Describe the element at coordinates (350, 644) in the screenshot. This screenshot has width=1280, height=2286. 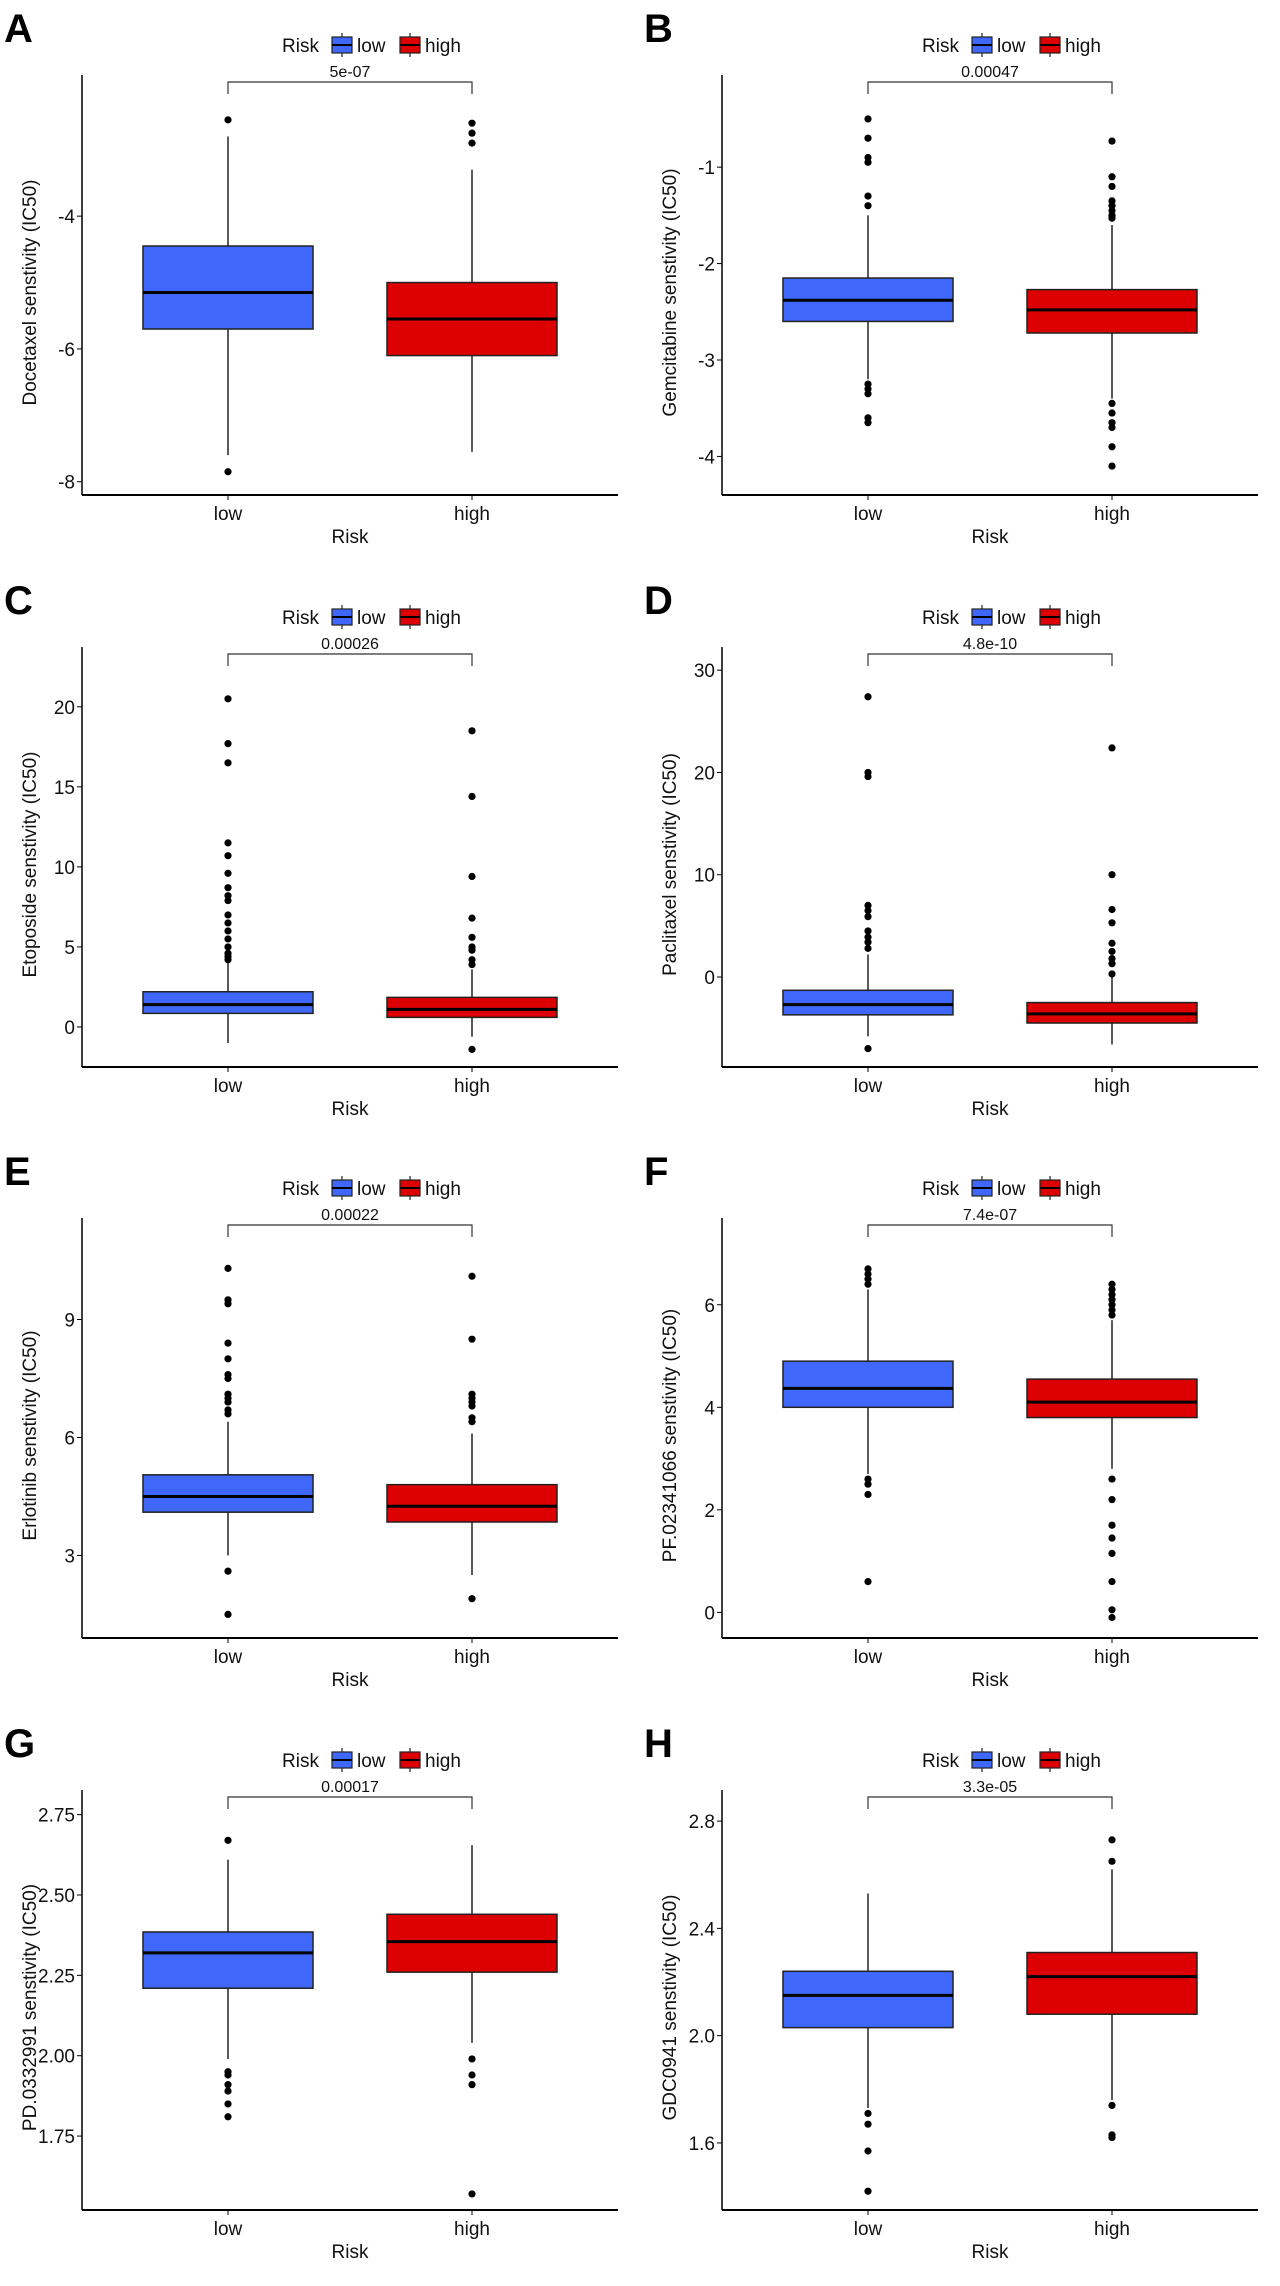
I see `p-value-label: 0.00026` at that location.